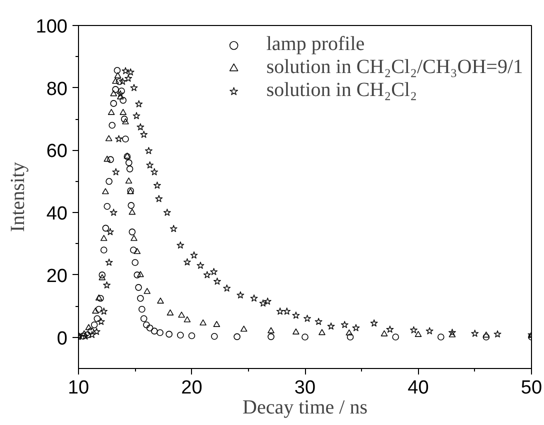 The width and height of the screenshot is (544, 425). I want to click on legend-label: lamp profile, so click(315, 44).